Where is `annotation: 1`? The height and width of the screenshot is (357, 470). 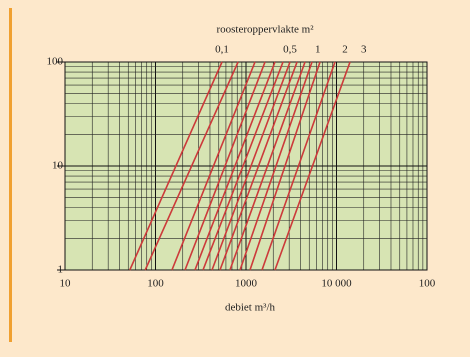
annotation: 1 is located at coordinates (318, 50).